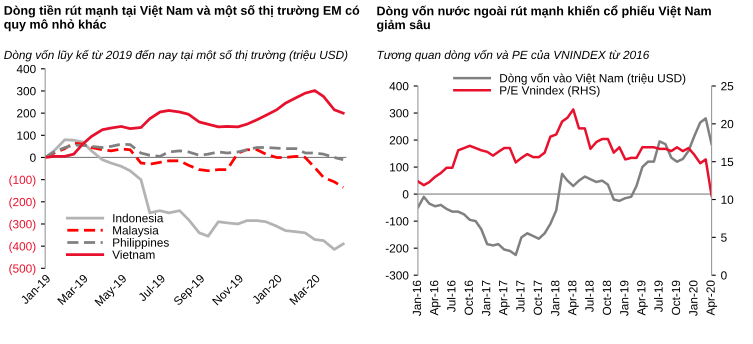 The image size is (753, 344). Describe the element at coordinates (728, 200) in the screenshot. I see `y2-tick-label: 10` at that location.